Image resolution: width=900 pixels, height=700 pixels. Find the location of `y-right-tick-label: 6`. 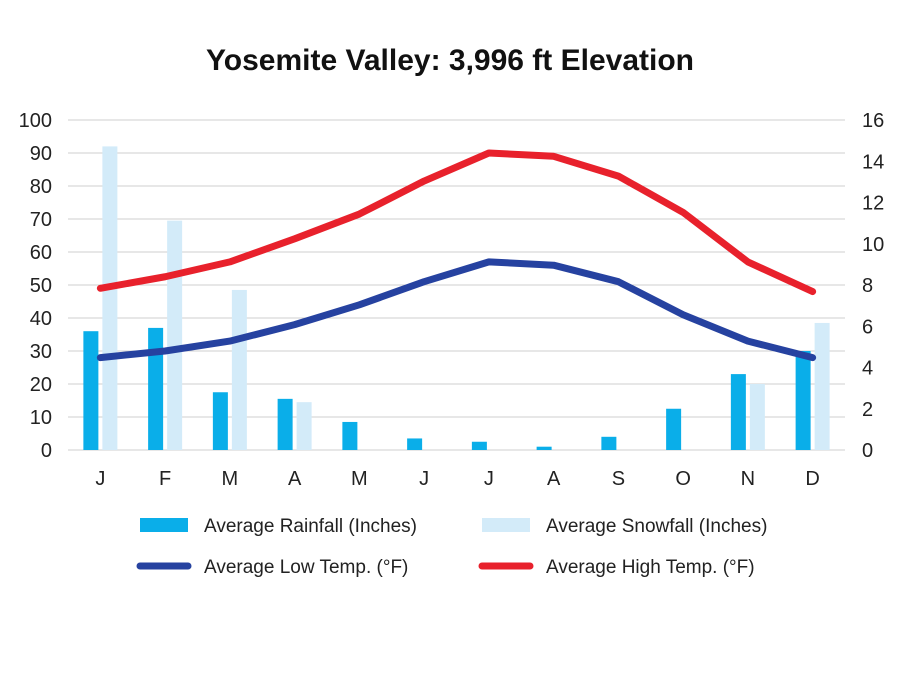

y-right-tick-label: 6 is located at coordinates (867, 327).